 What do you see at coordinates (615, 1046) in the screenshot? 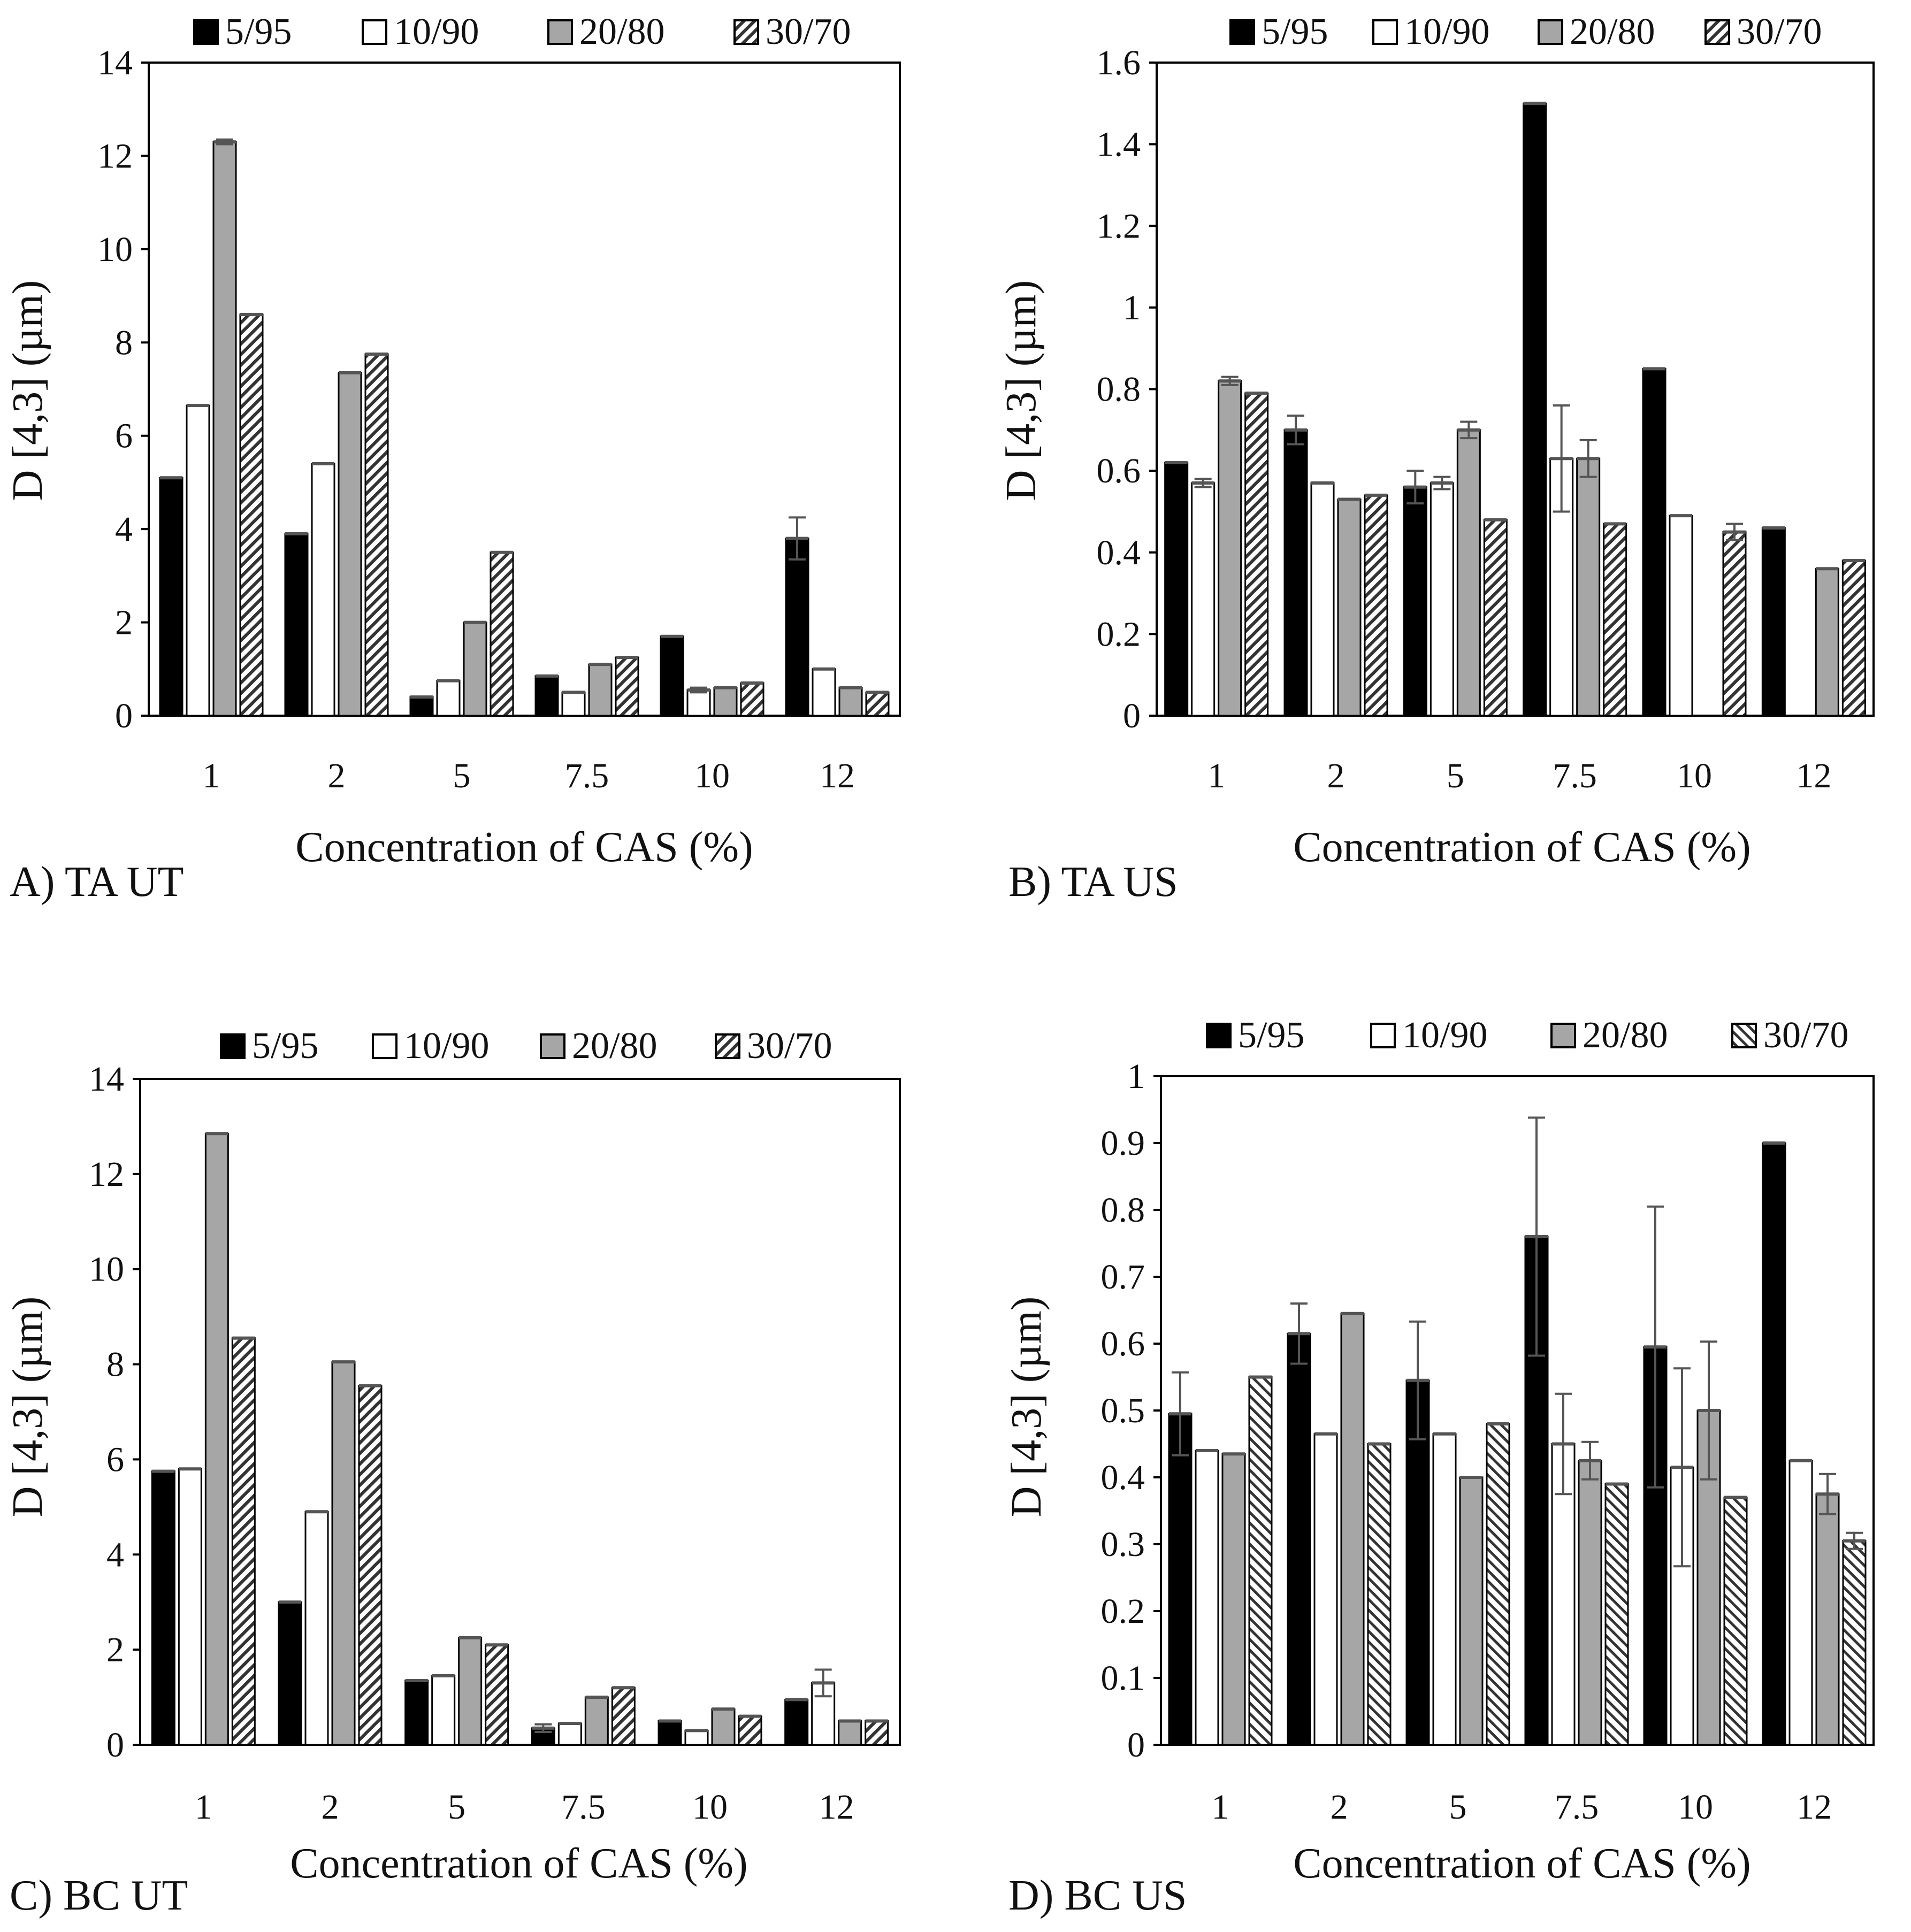
I see `legend-label-20-80: 20/80` at bounding box center [615, 1046].